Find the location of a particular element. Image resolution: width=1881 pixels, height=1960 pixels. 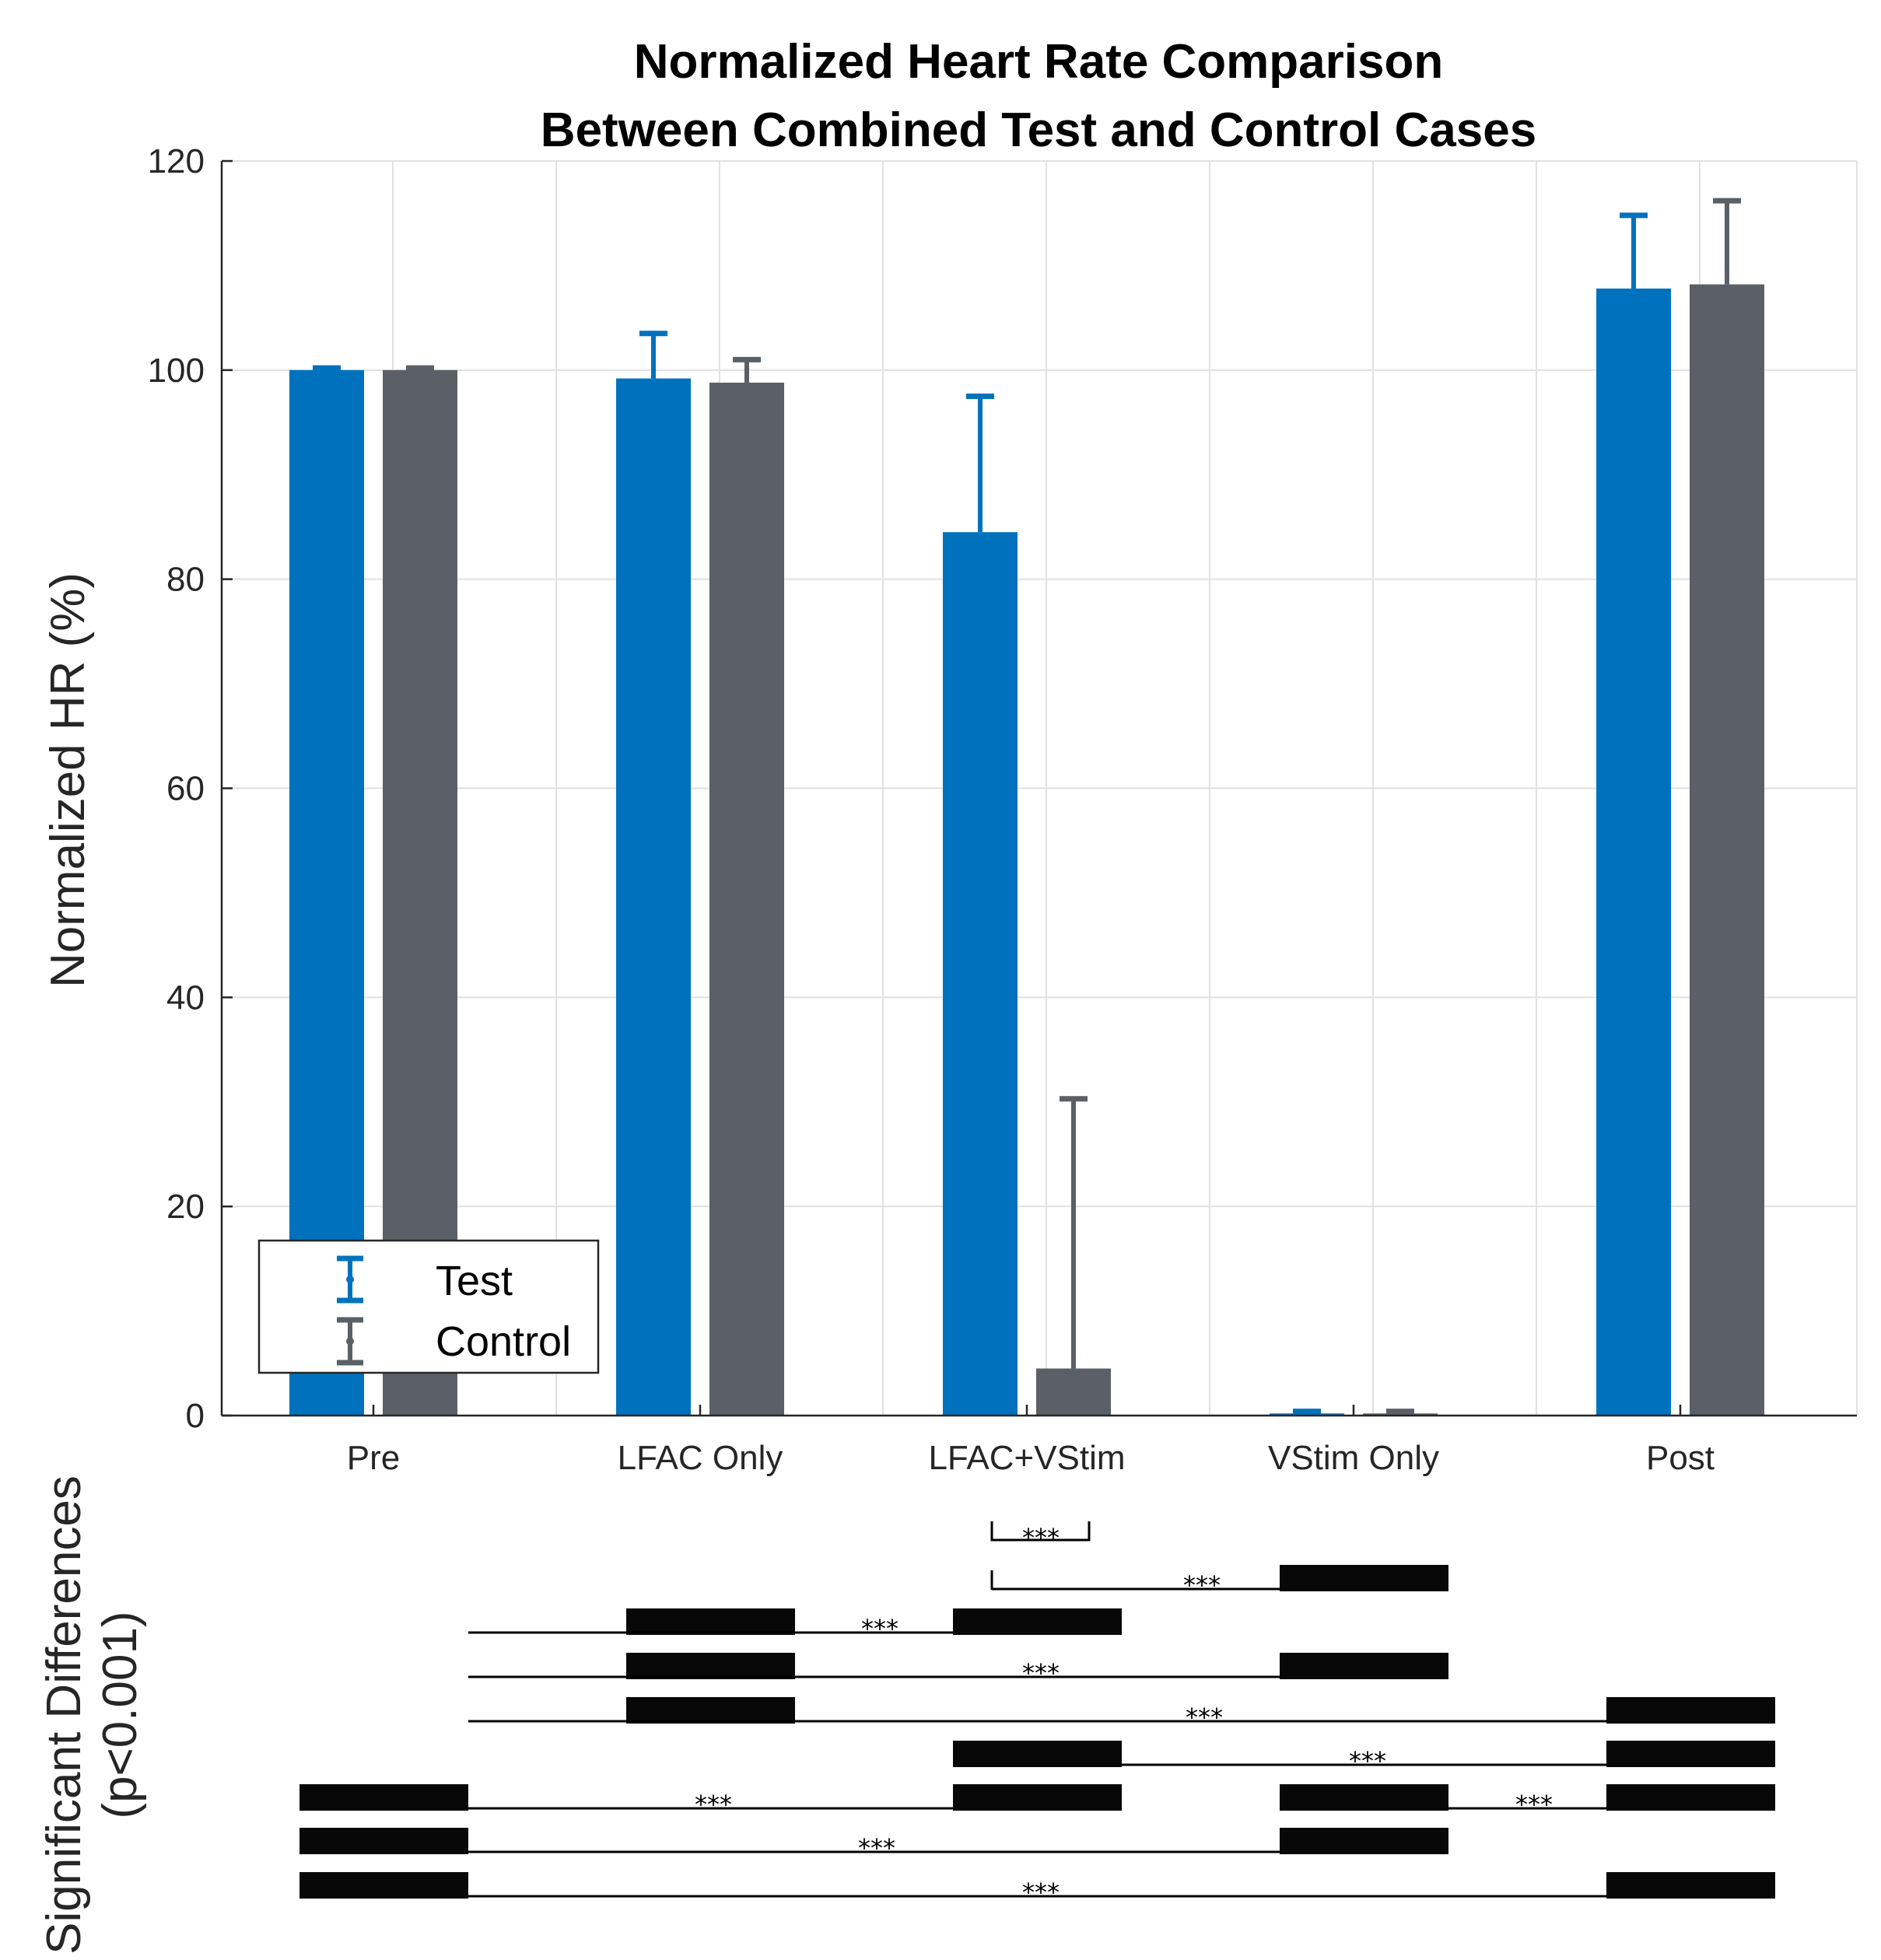

chart-subtitle: Between Combined Test and Control Cases is located at coordinates (1038, 130).